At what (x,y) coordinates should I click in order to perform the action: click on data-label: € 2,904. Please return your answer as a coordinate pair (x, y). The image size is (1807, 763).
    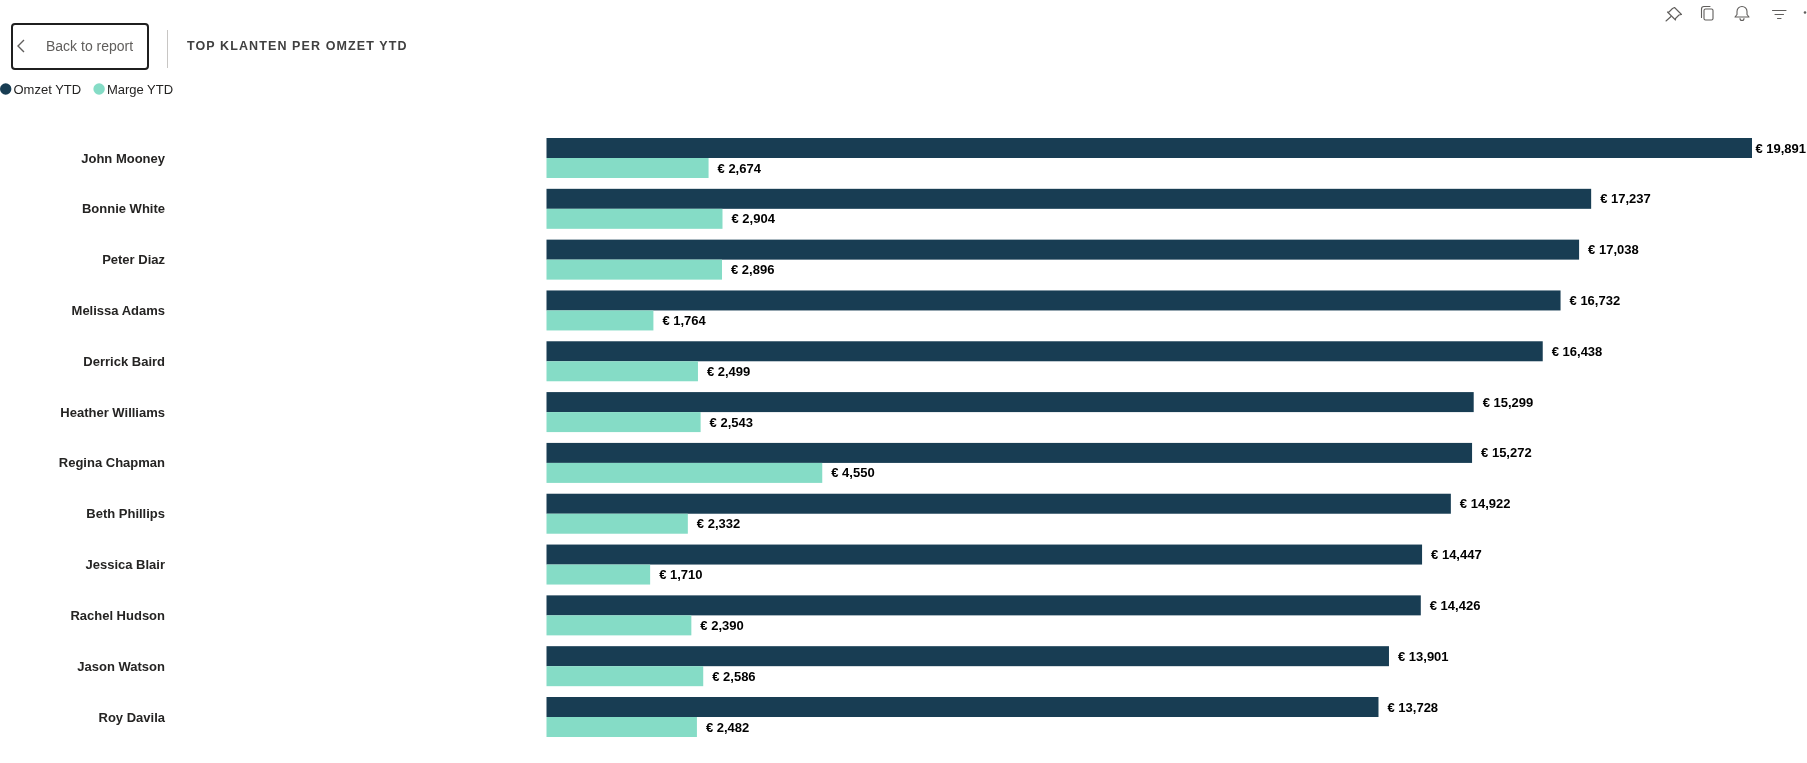
    Looking at the image, I should click on (753, 219).